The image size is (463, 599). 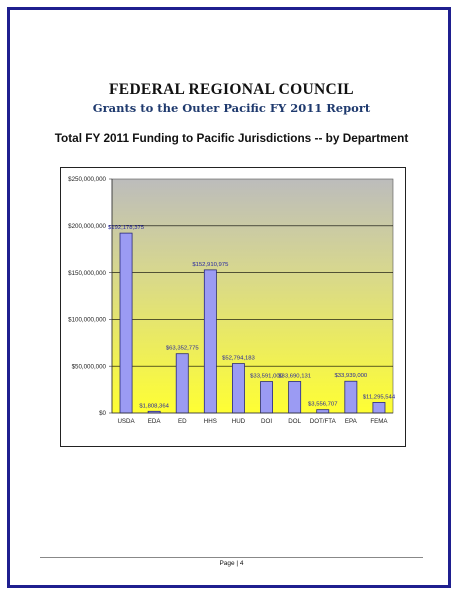 I want to click on x-tick-label: HHS, so click(x=210, y=421).